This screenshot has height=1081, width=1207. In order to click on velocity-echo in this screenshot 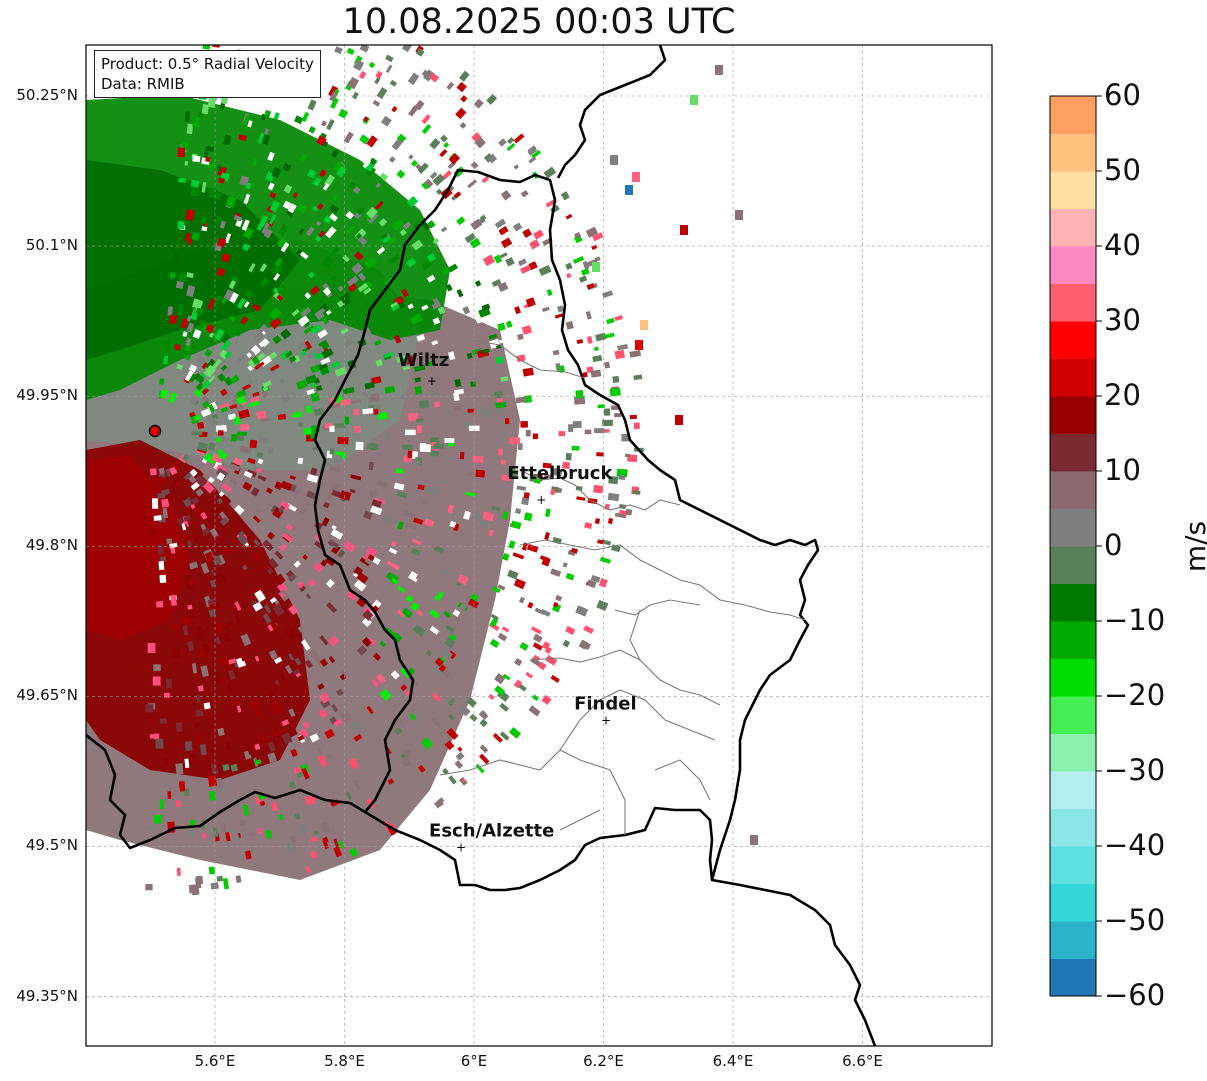, I will do `click(639, 345)`.